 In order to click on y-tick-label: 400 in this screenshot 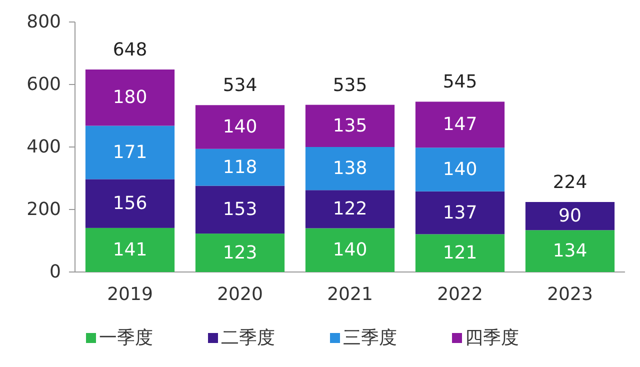, I will do `click(43, 147)`.